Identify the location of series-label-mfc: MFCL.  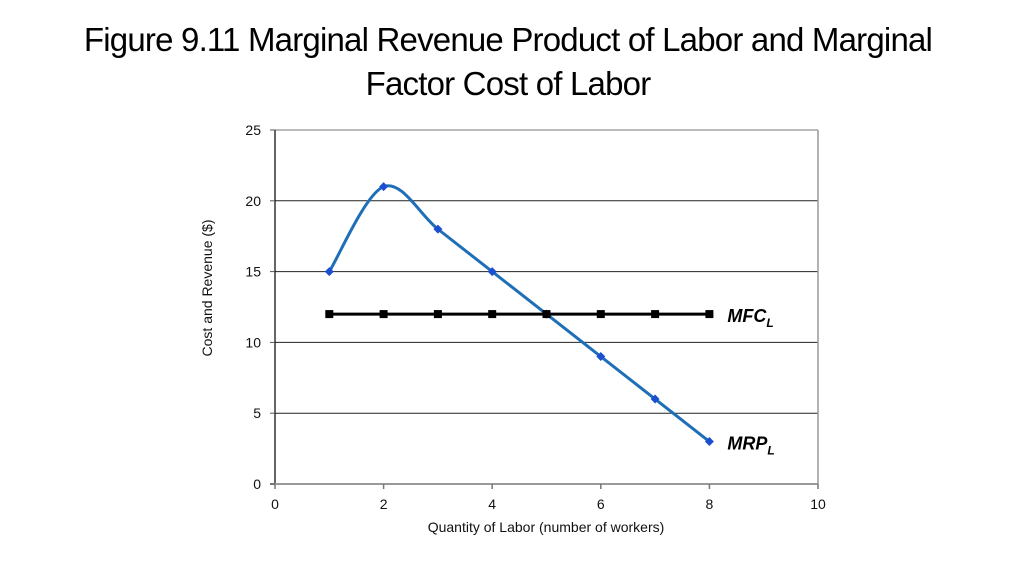
(750, 318).